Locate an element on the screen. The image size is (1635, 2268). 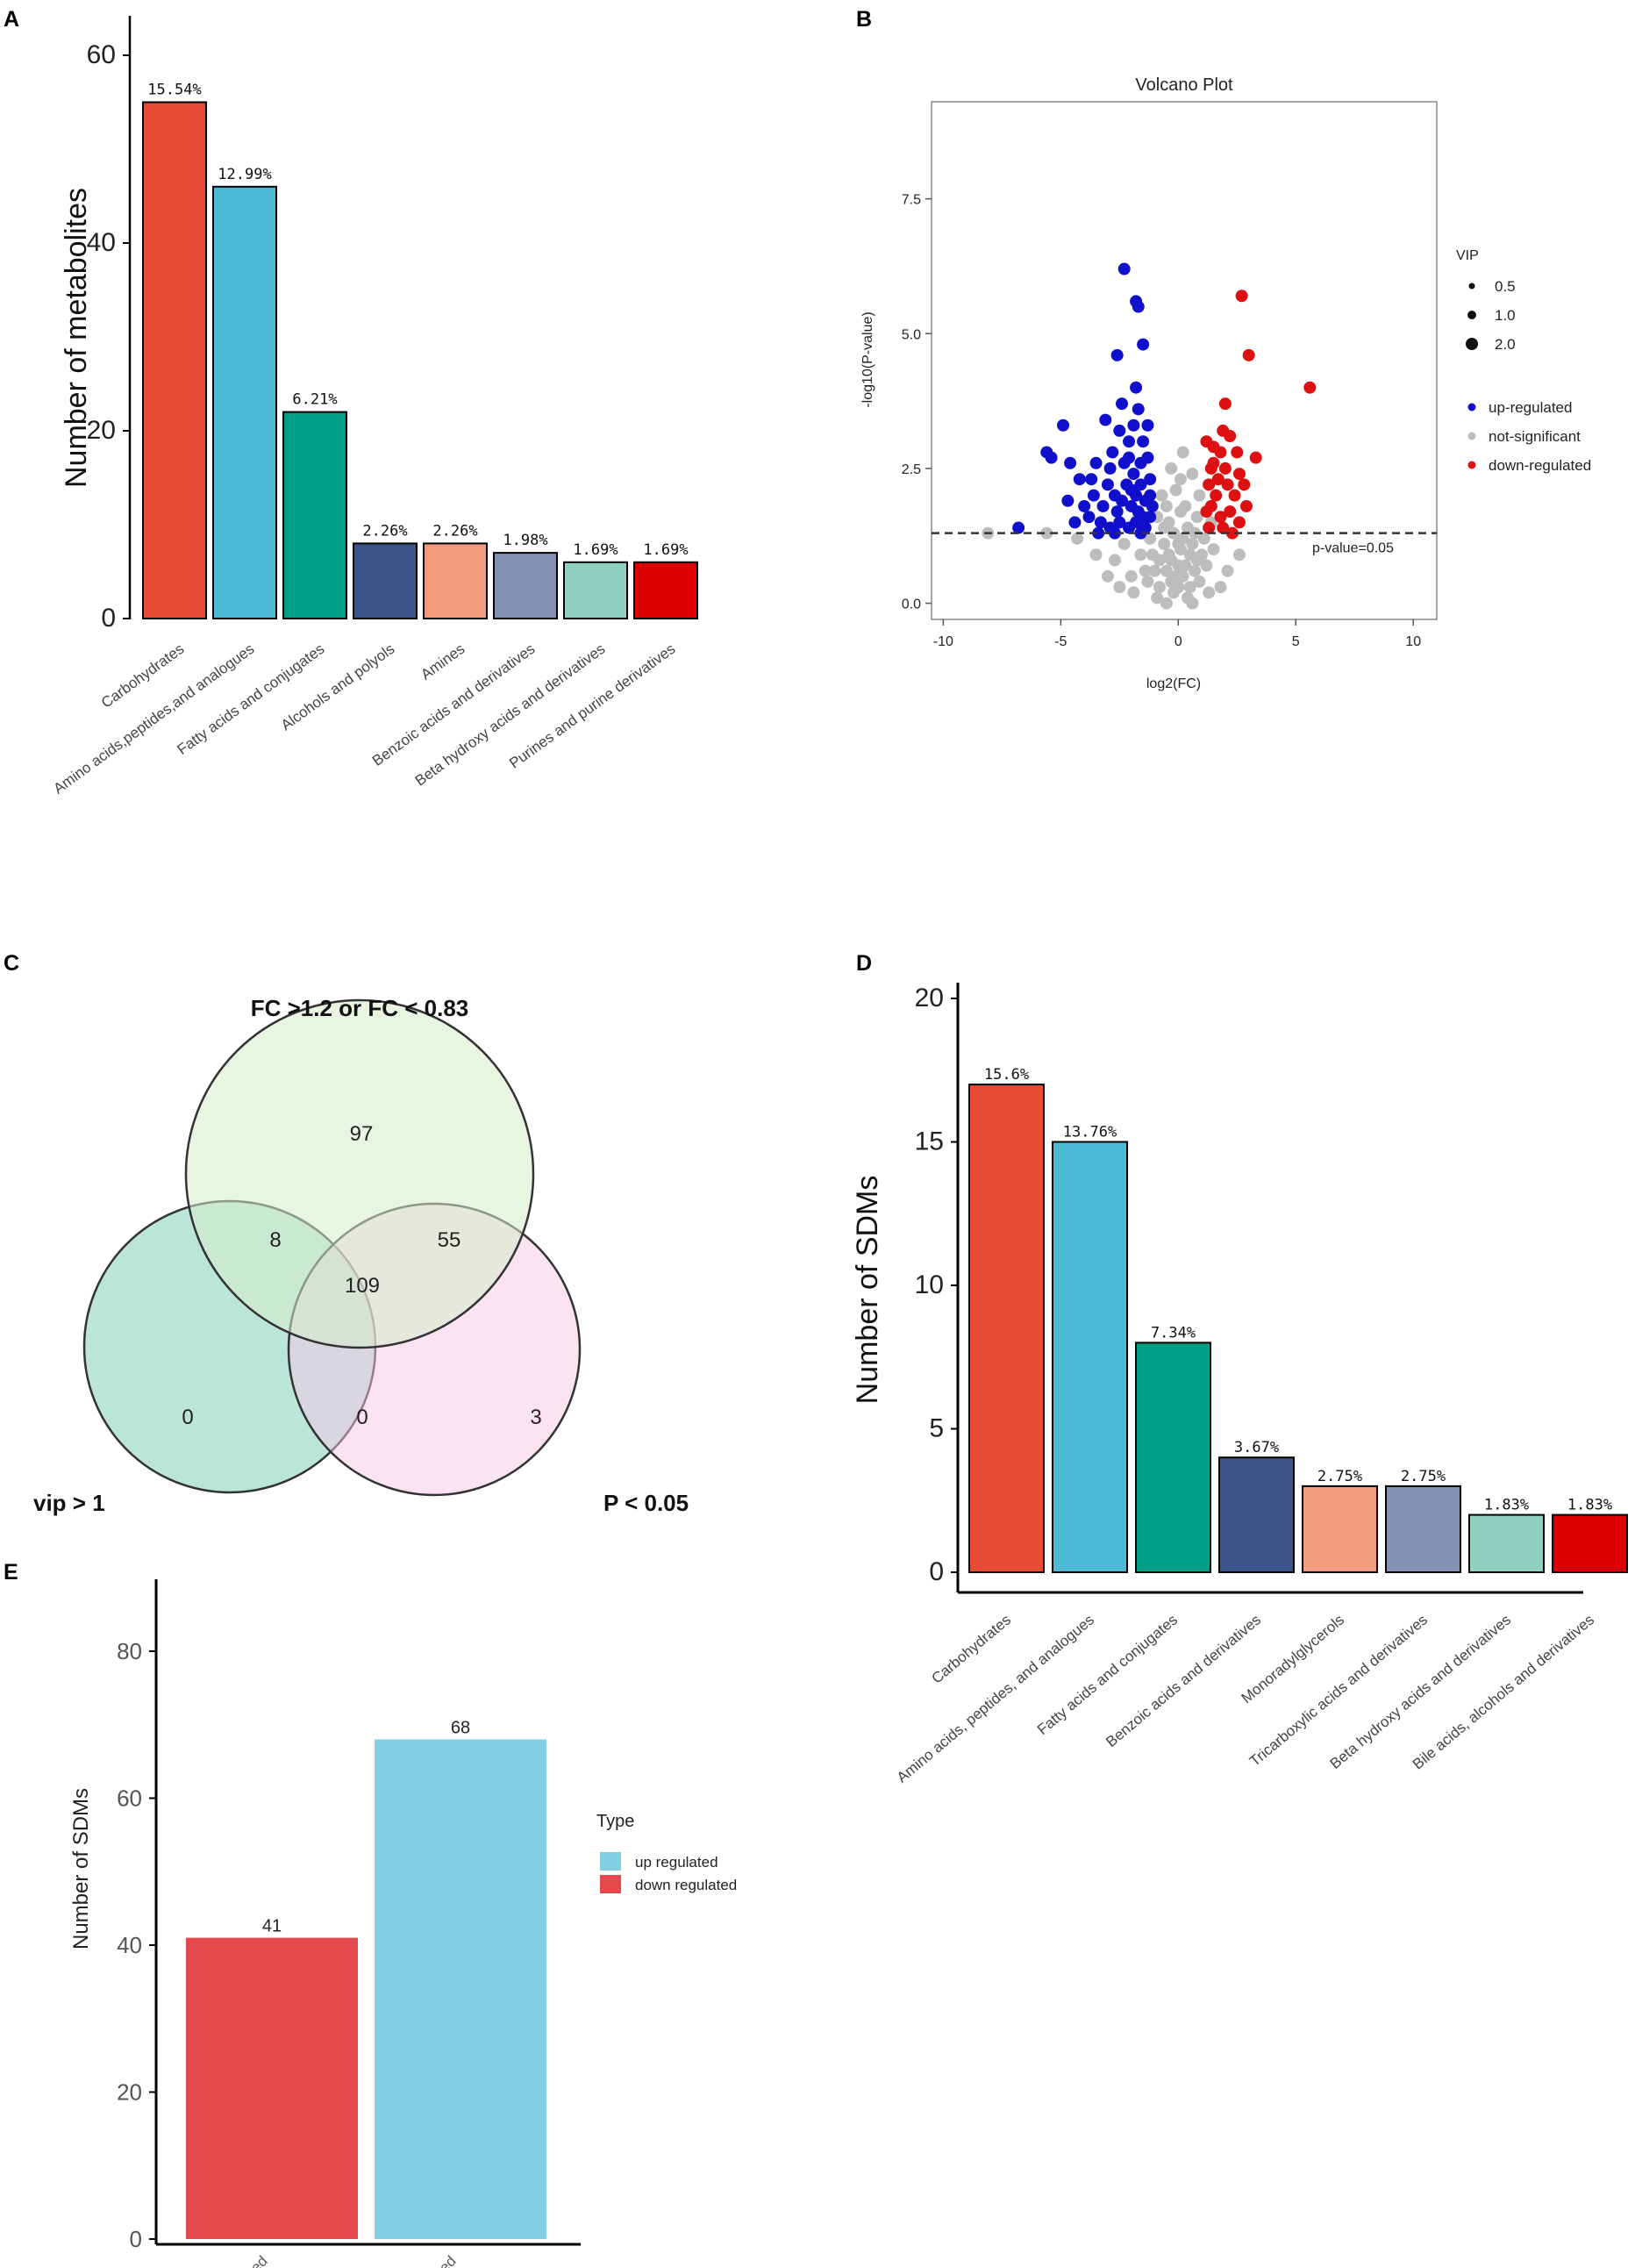
panel-e-ylabel: Number of SDMs is located at coordinates (81, 1869).